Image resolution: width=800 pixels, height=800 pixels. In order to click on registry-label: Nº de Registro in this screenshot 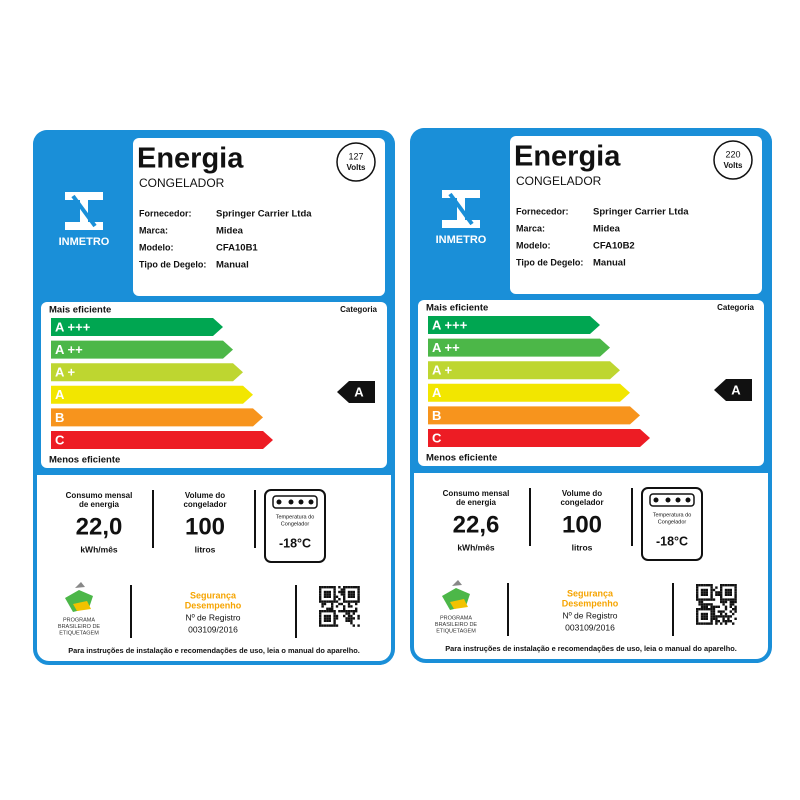, I will do `click(212, 617)`.